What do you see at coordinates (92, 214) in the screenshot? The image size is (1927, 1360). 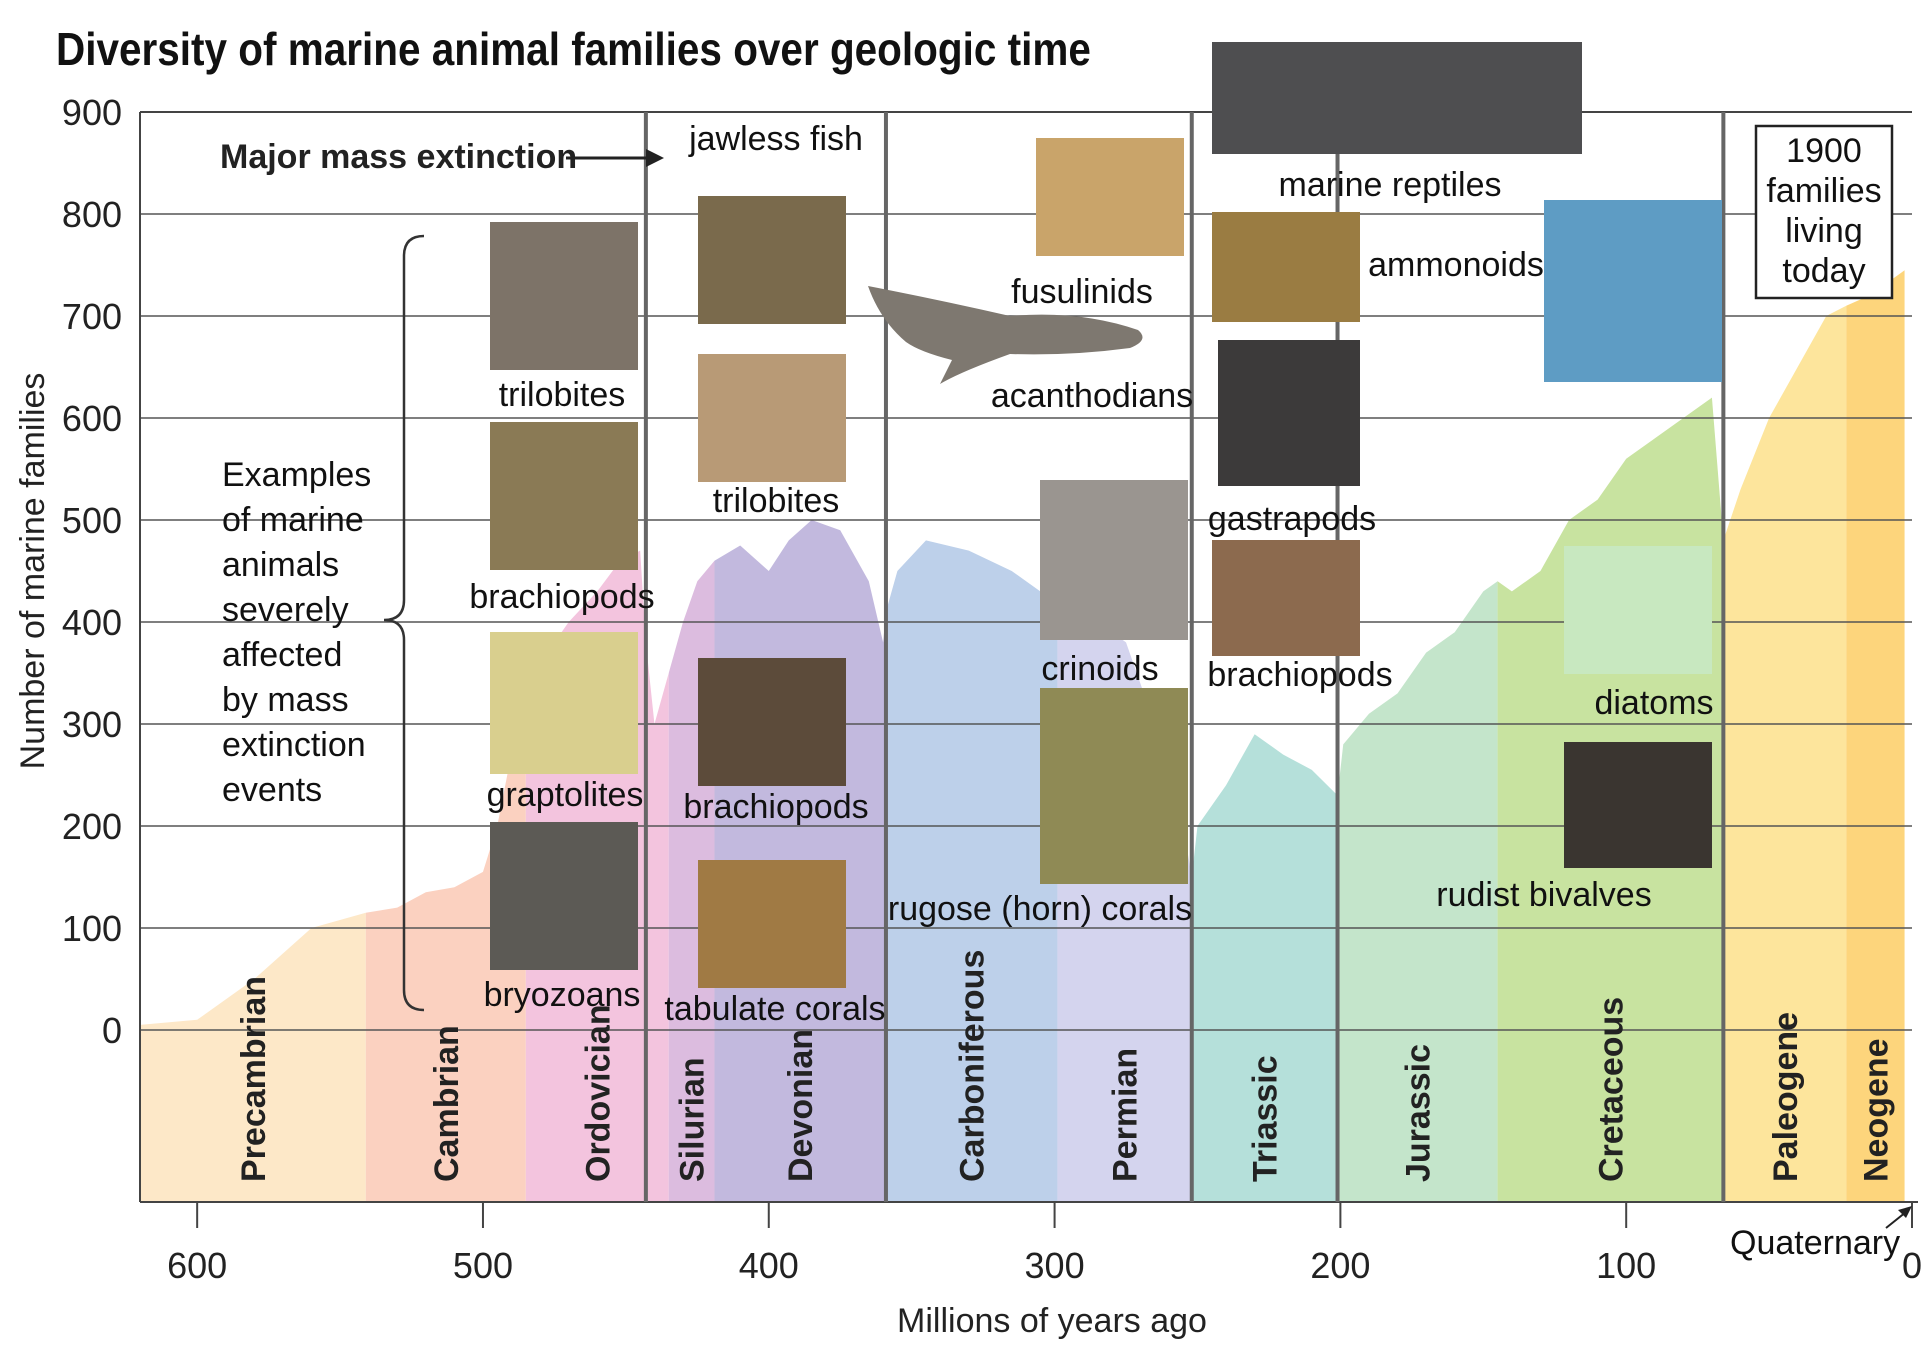 I see `y-tick-label: 800` at bounding box center [92, 214].